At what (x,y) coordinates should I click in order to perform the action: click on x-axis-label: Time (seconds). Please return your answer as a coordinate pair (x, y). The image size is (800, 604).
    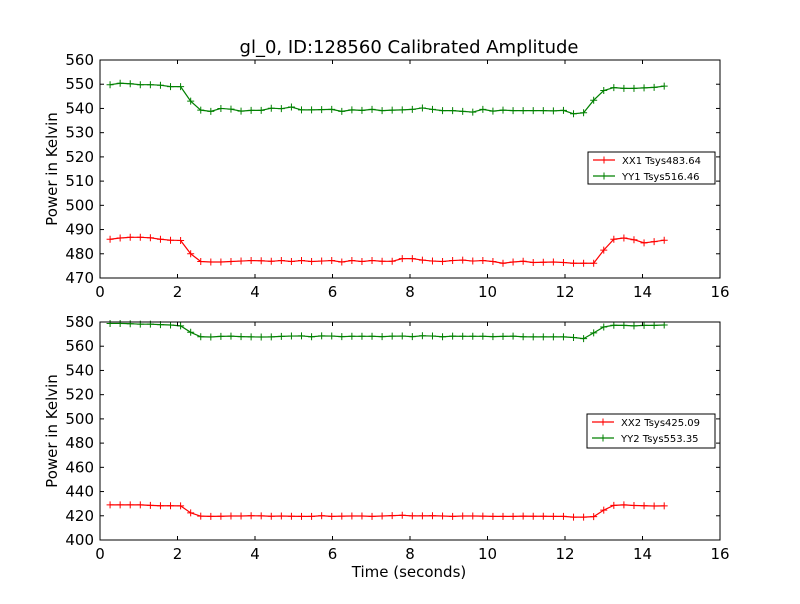
    Looking at the image, I should click on (409, 572).